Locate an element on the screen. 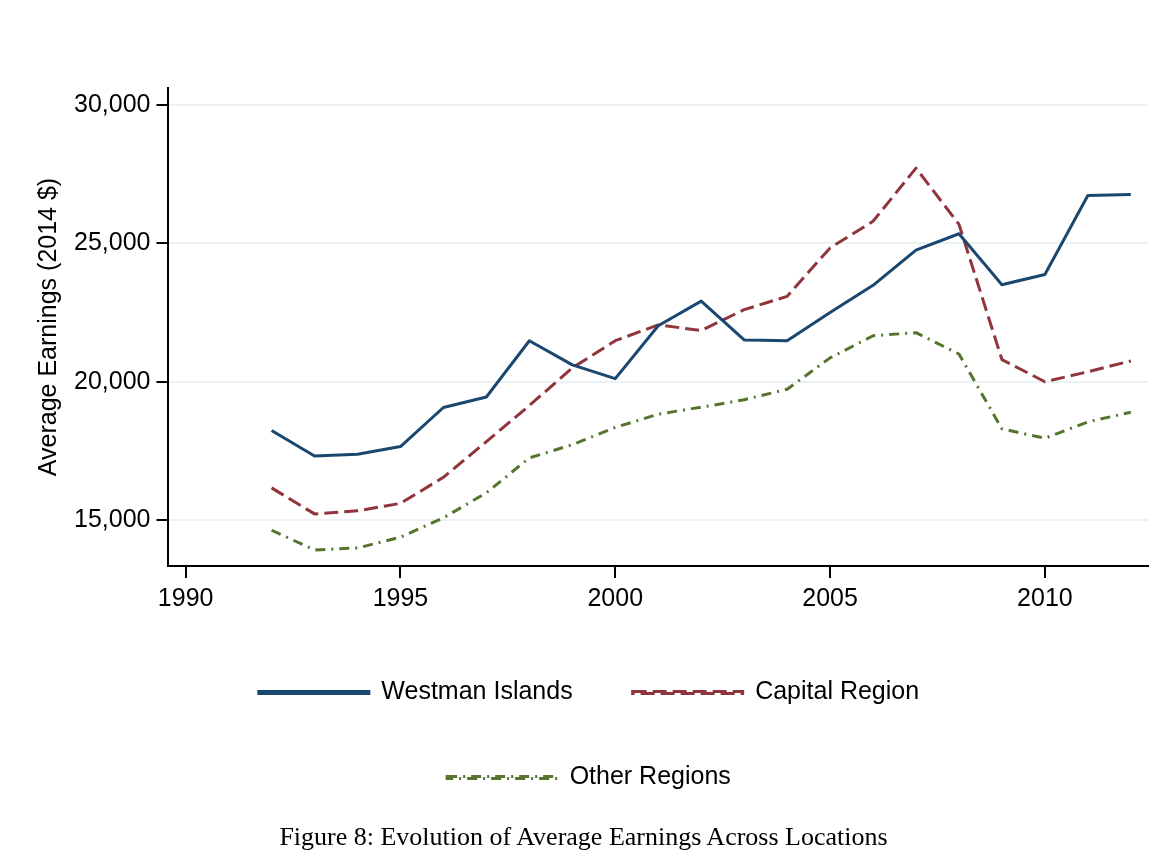 The height and width of the screenshot is (857, 1167). legend-label: Westman Islands is located at coordinates (477, 690).